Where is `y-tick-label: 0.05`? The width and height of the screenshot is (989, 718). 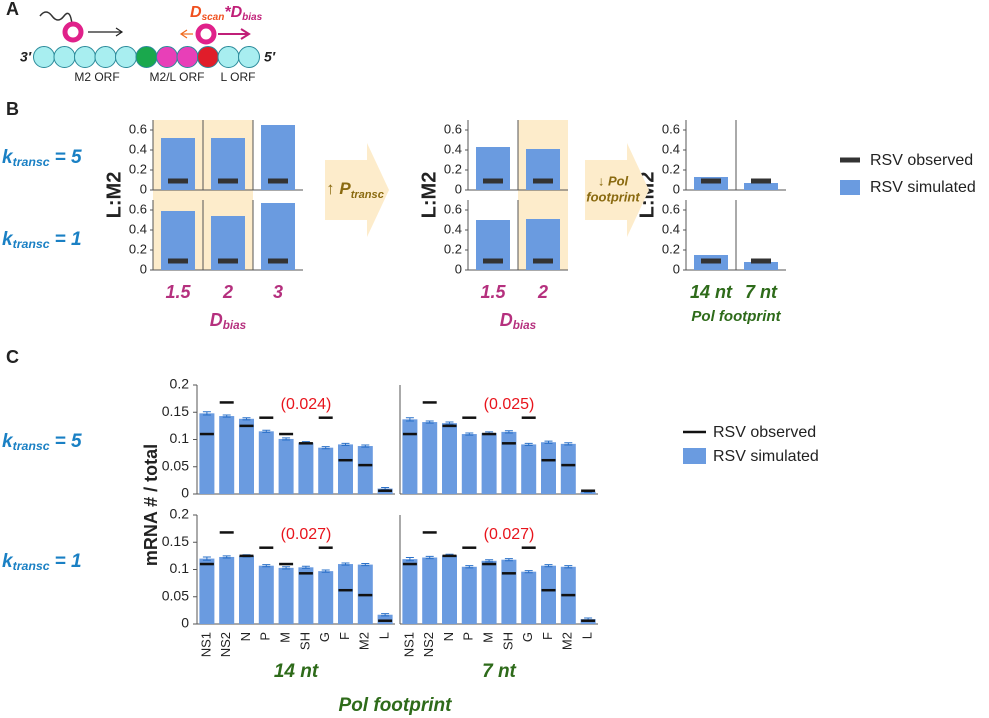
y-tick-label: 0.05 is located at coordinates (175, 465).